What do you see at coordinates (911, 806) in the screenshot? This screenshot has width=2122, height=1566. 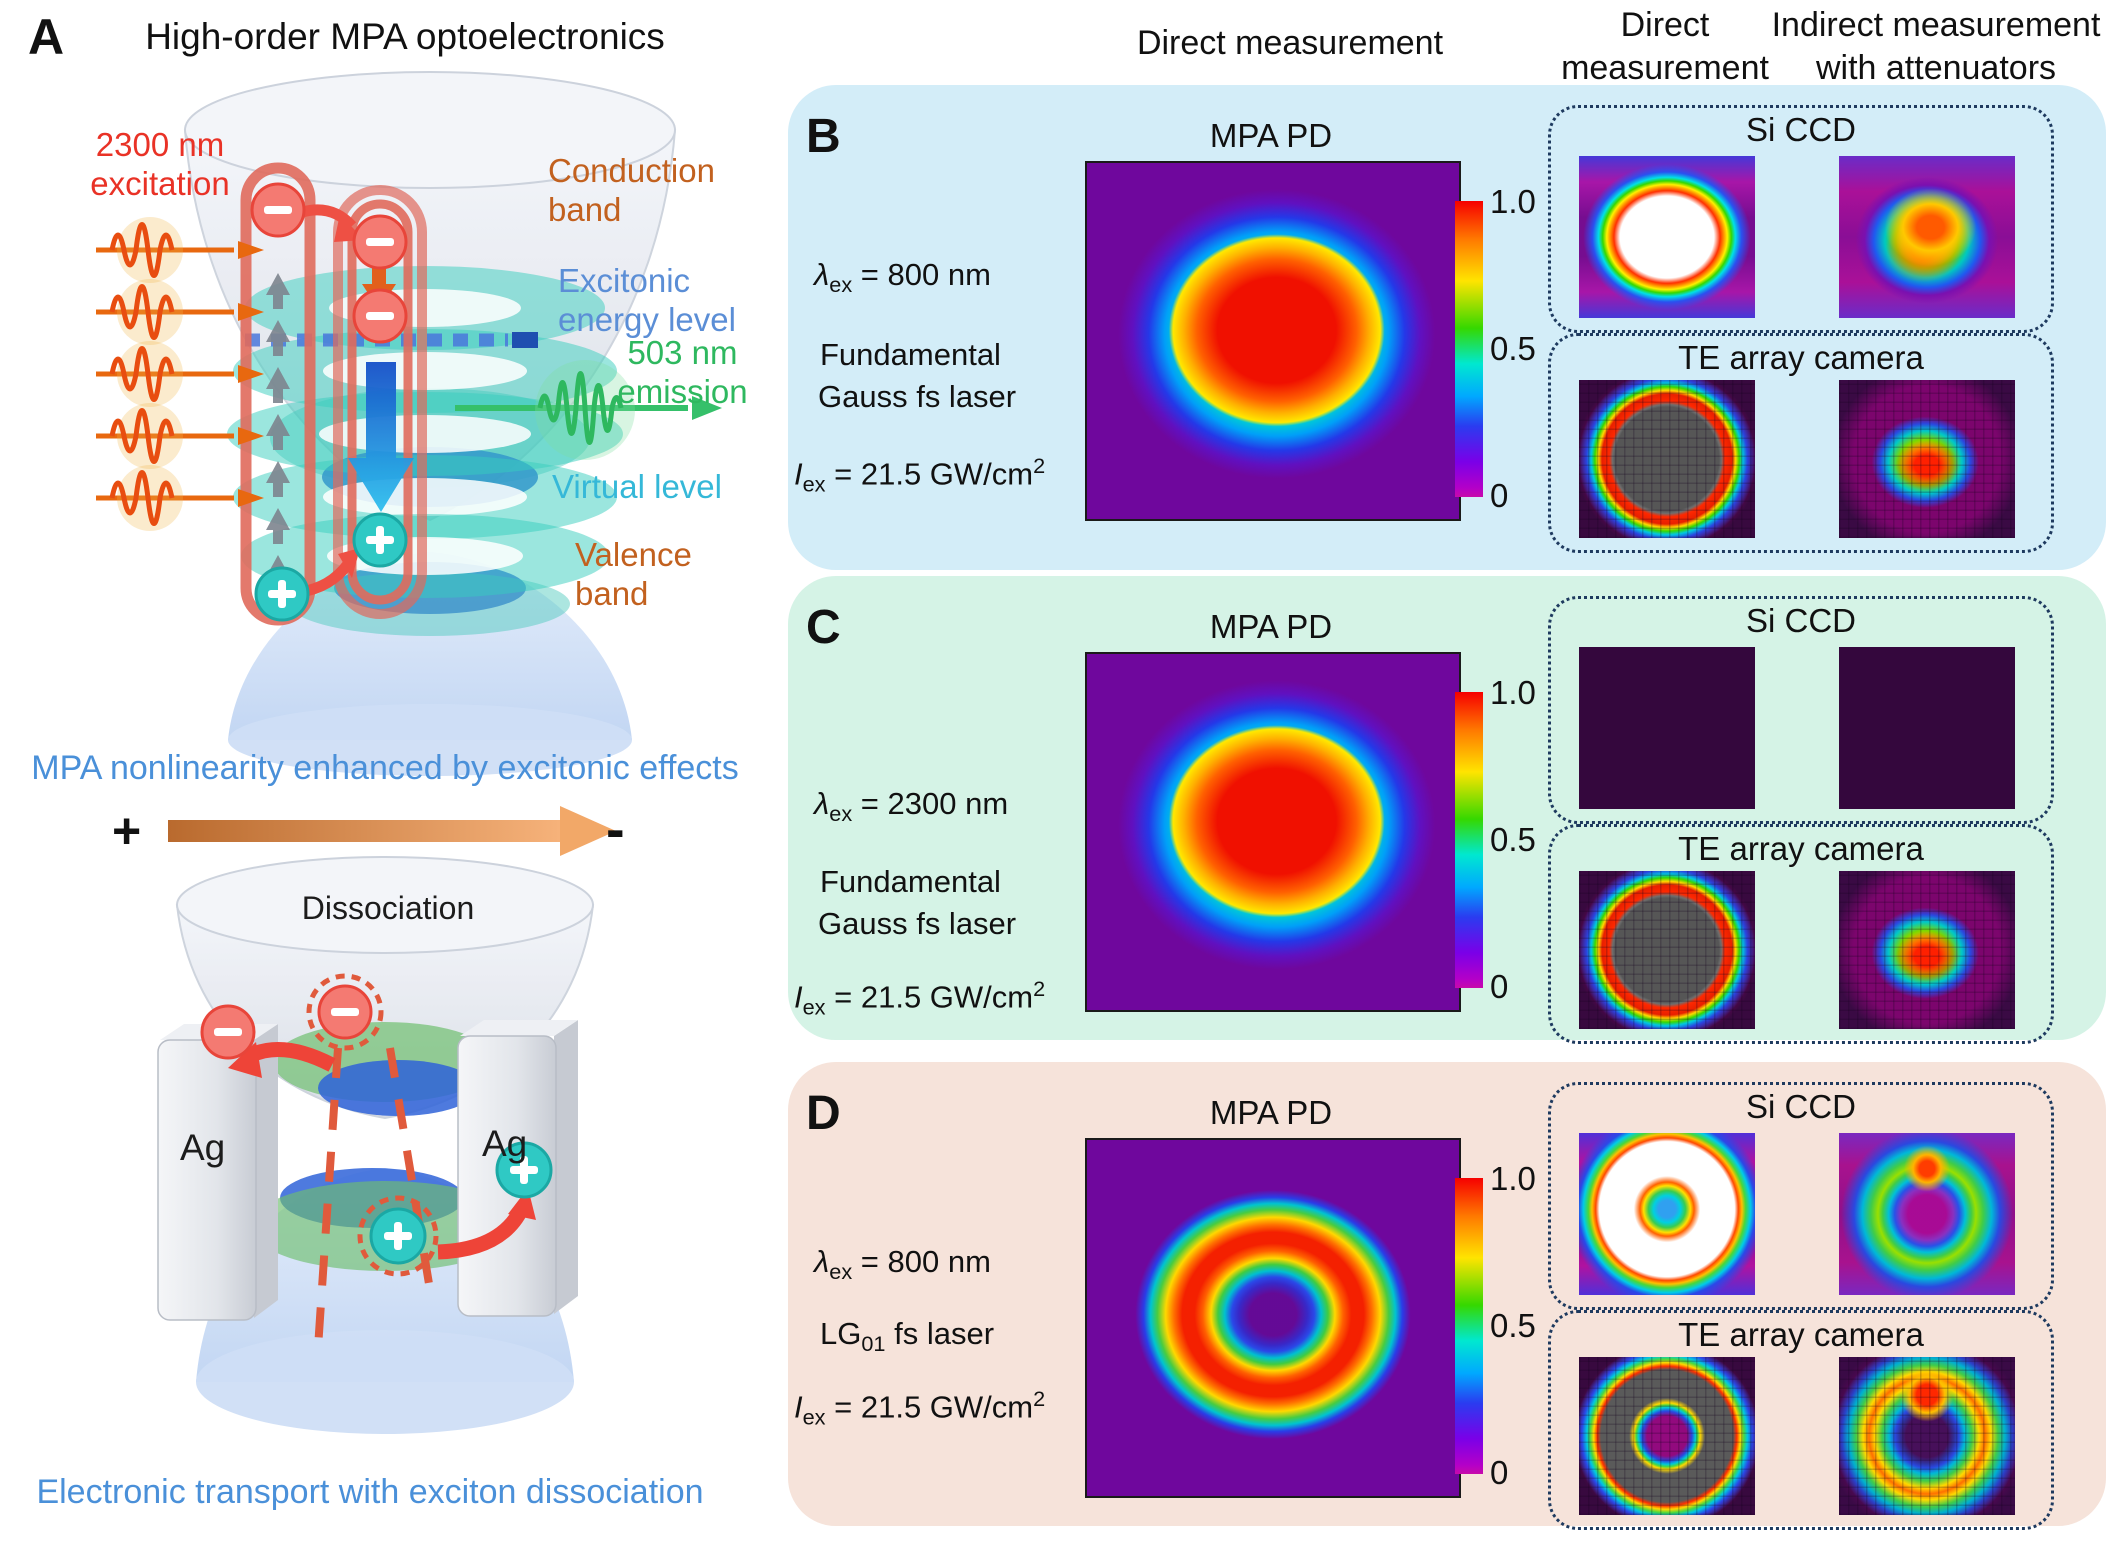 I see `wavelength-label: λex = 2300 nm` at bounding box center [911, 806].